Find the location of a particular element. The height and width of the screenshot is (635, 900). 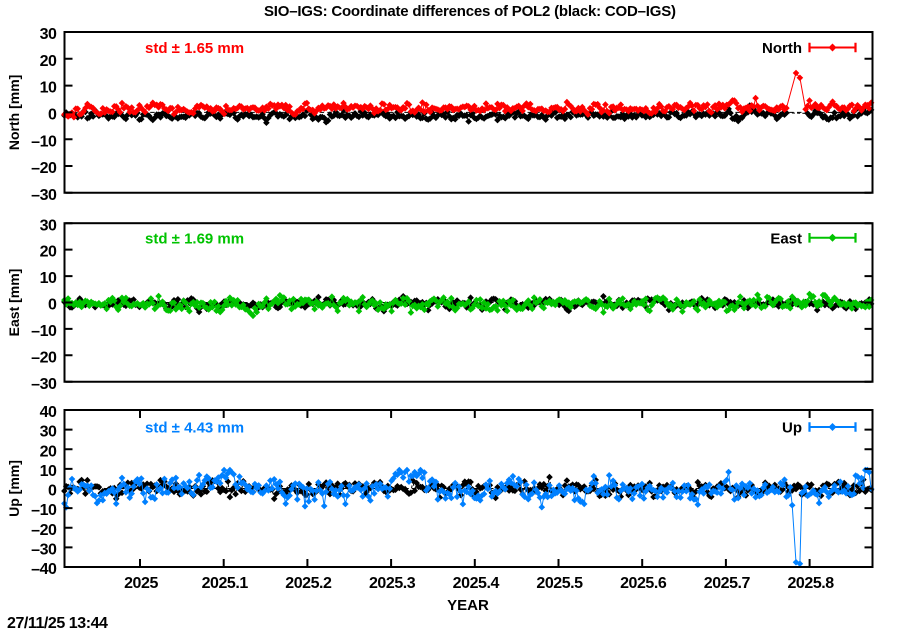

svg-text: 2025.3 is located at coordinates (392, 583).